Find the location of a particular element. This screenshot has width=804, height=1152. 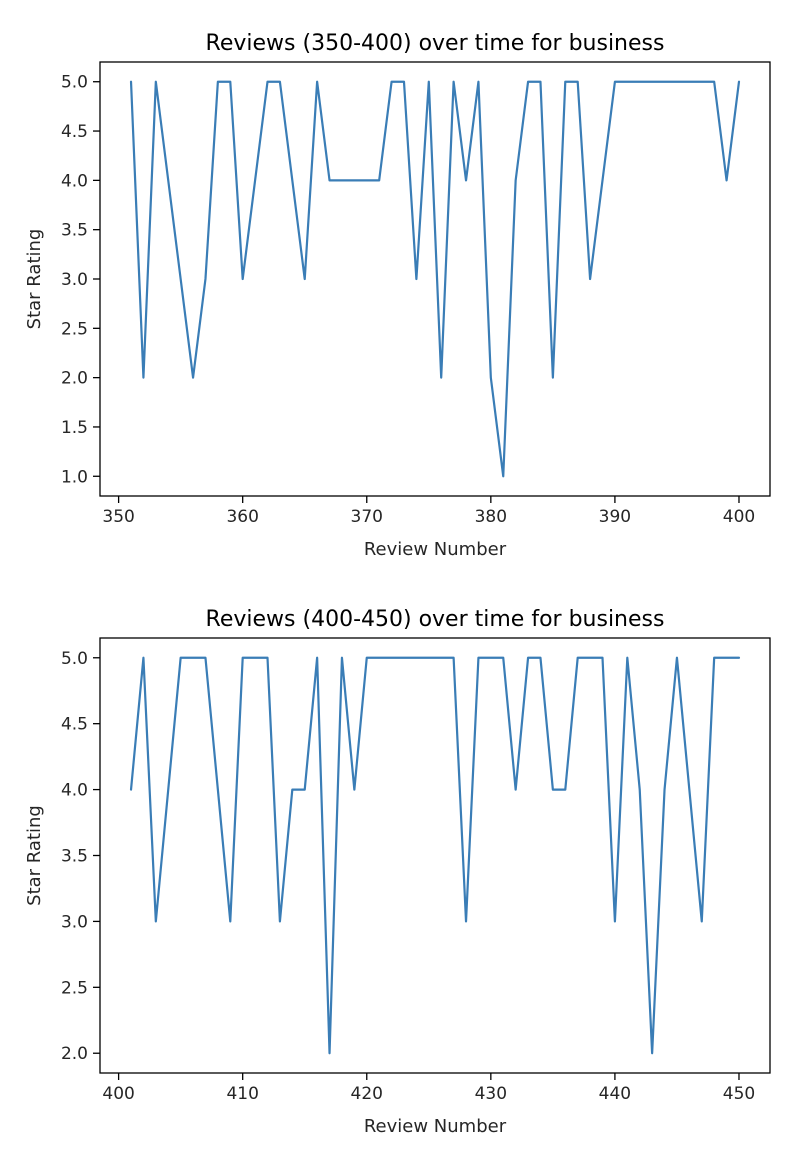

x-tick-label: 390 is located at coordinates (615, 517).